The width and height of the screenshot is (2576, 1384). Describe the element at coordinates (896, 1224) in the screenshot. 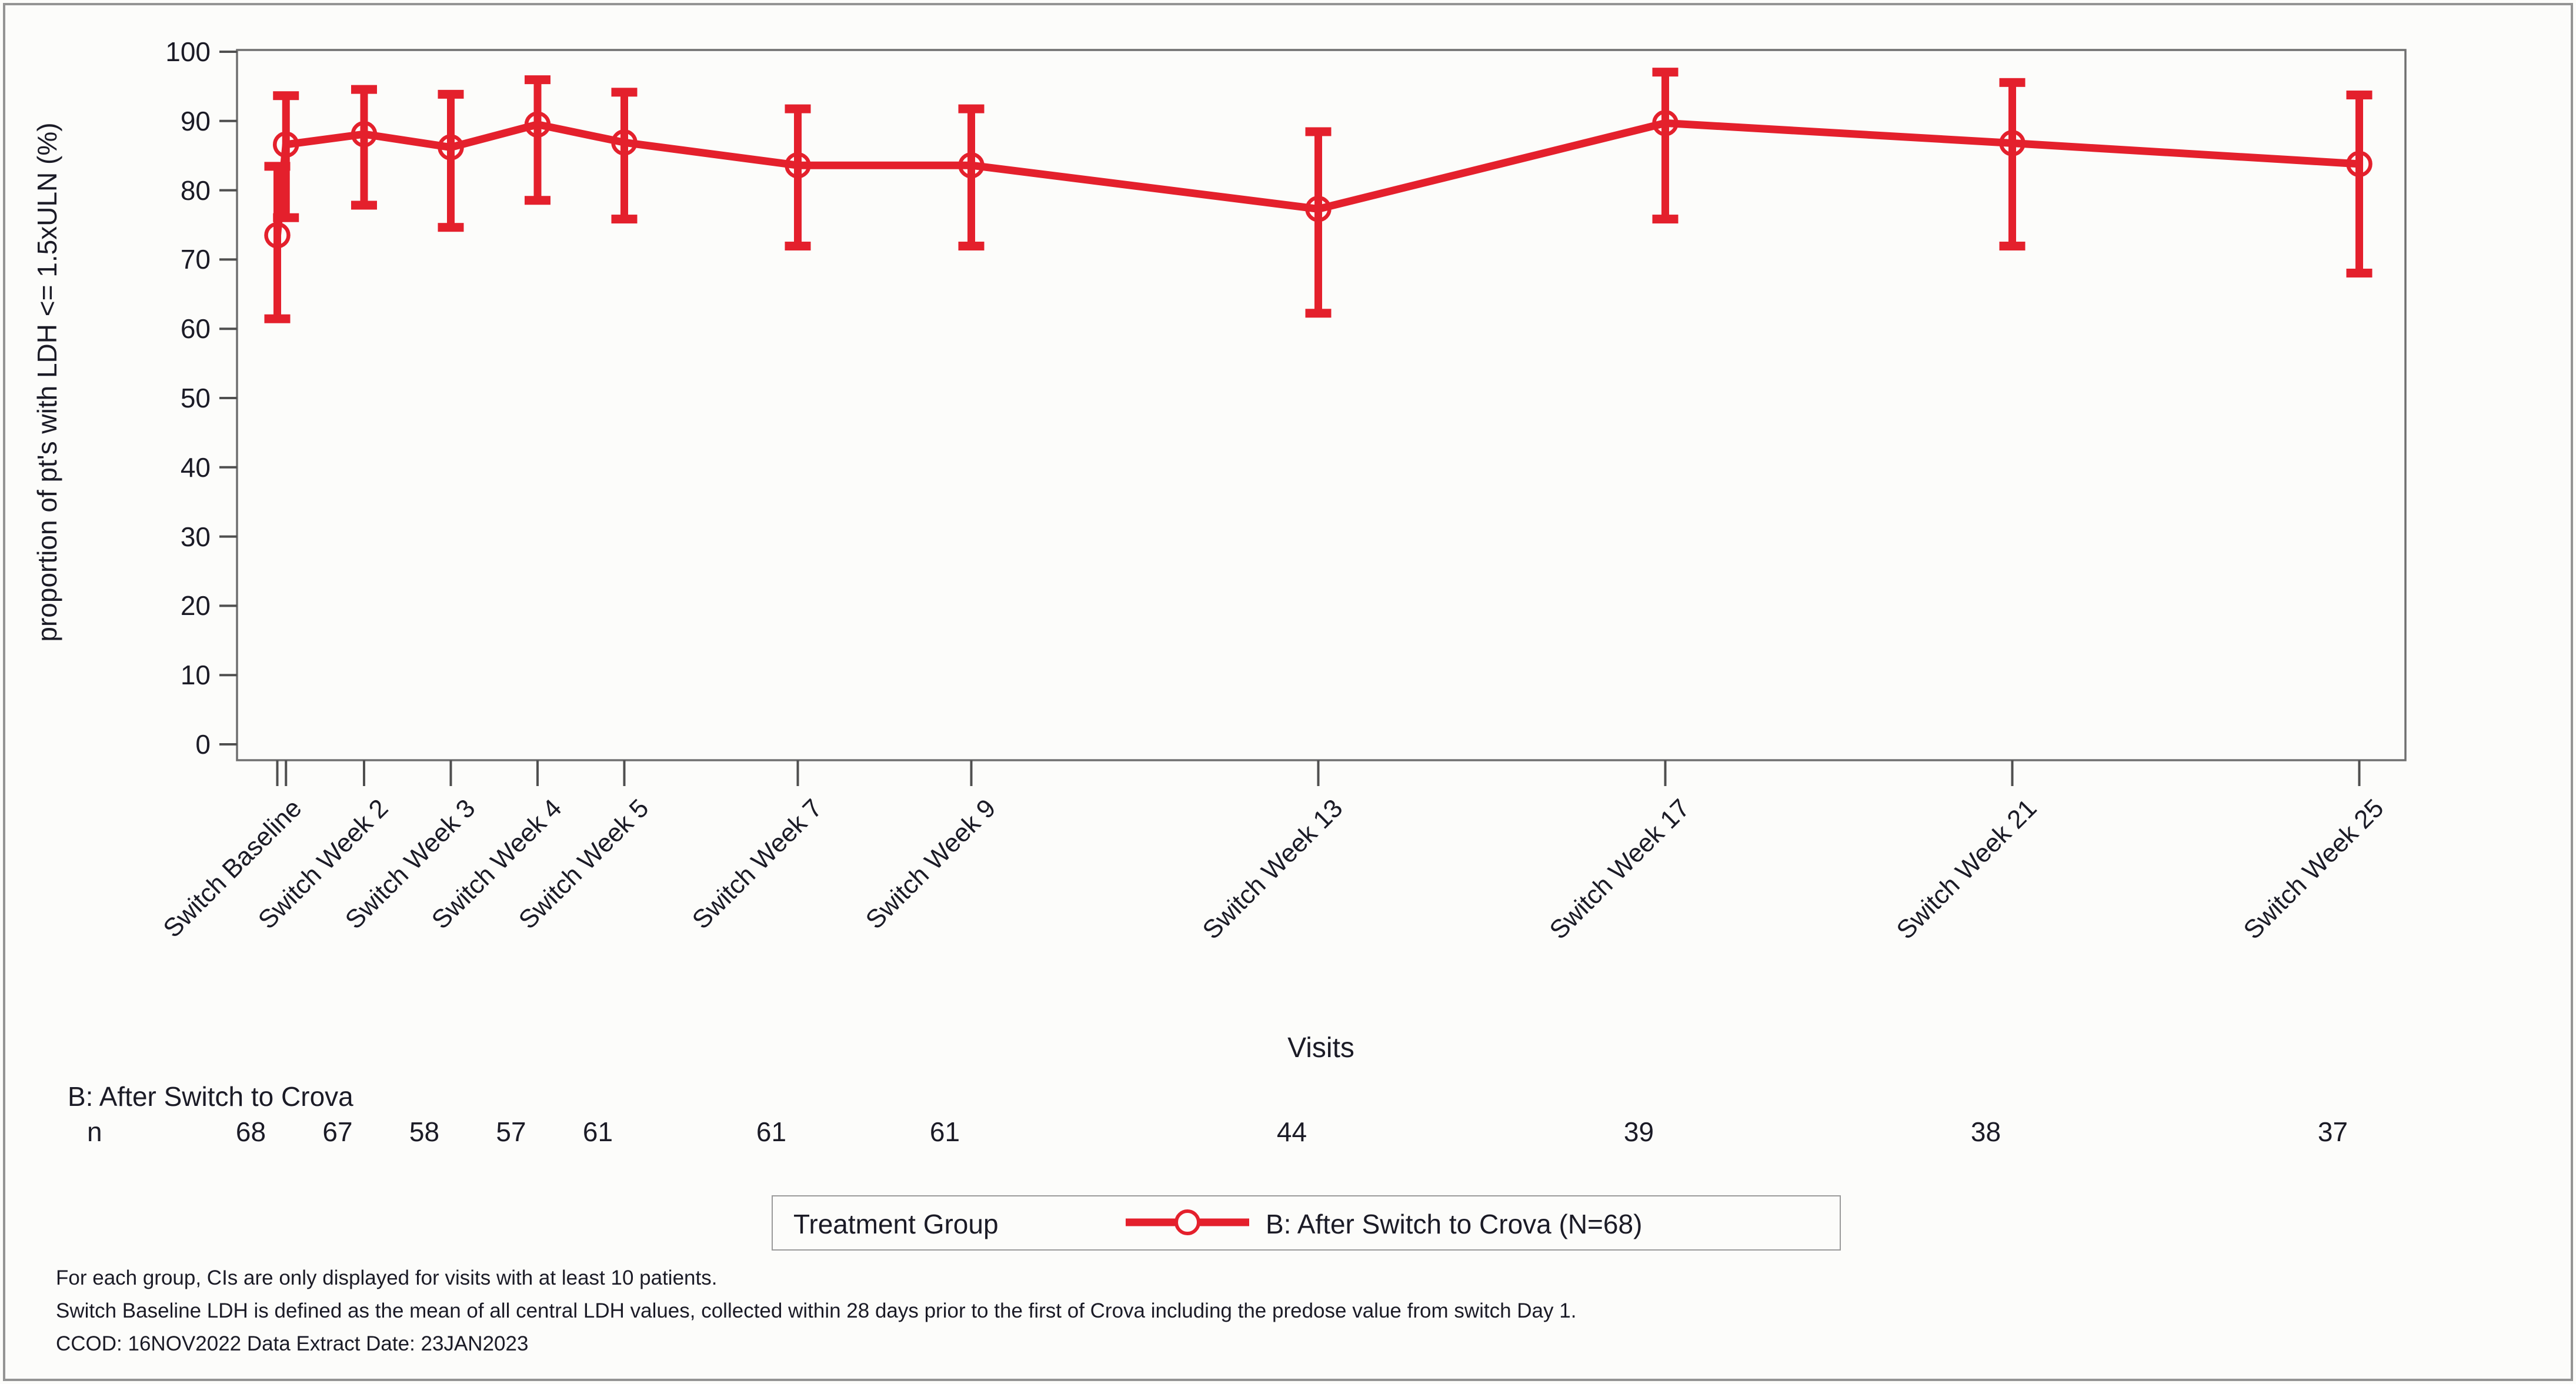

I see `legend-title: Treatment Group` at that location.